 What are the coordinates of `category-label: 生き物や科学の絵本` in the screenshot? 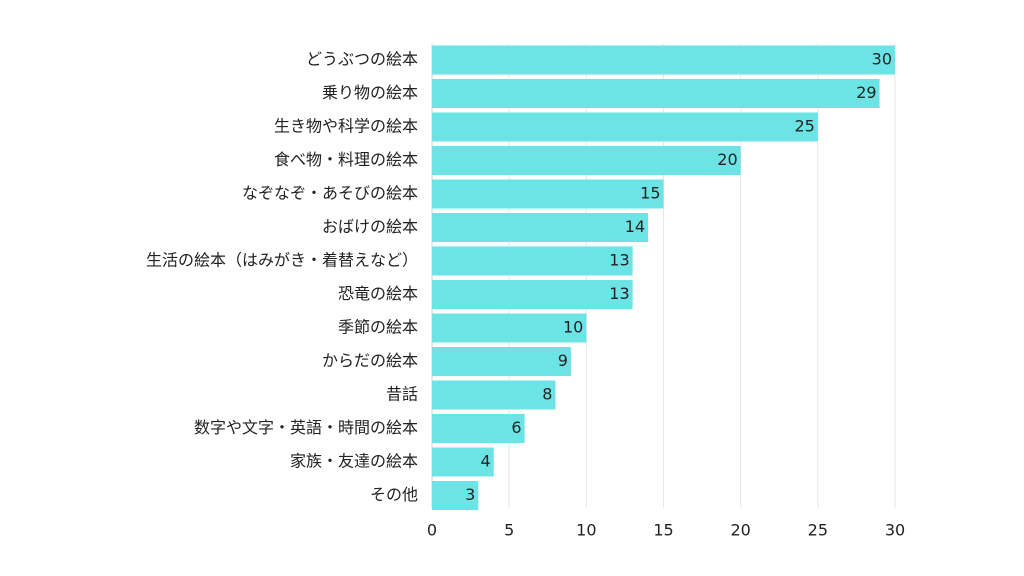 It's located at (346, 126).